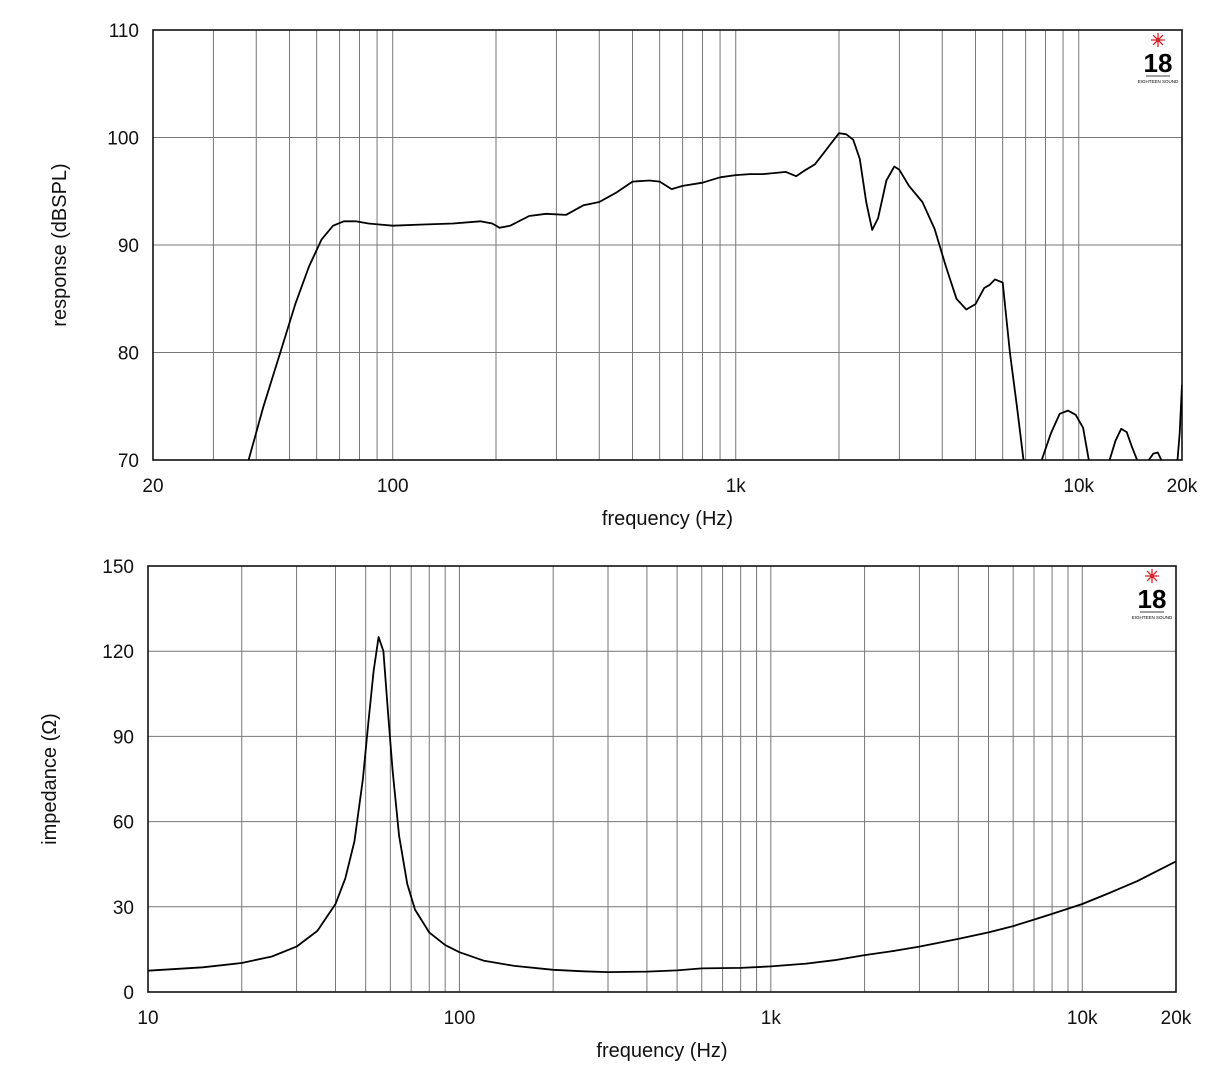 Image resolution: width=1206 pixels, height=1065 pixels. Describe the element at coordinates (60, 244) in the screenshot. I see `y-axis-label: response (dBSPL)` at that location.